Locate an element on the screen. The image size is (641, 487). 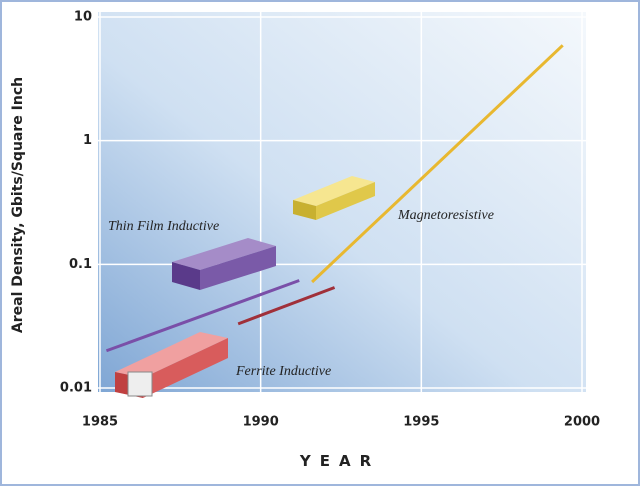
x-tick-label: 1985 is located at coordinates (100, 422).